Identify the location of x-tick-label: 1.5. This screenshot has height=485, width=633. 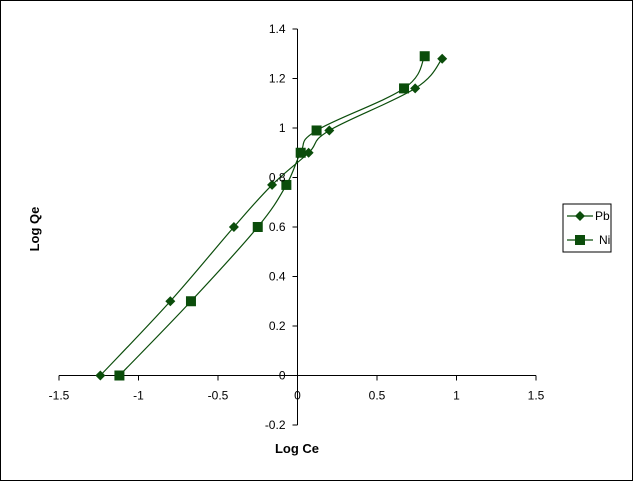
(536, 396).